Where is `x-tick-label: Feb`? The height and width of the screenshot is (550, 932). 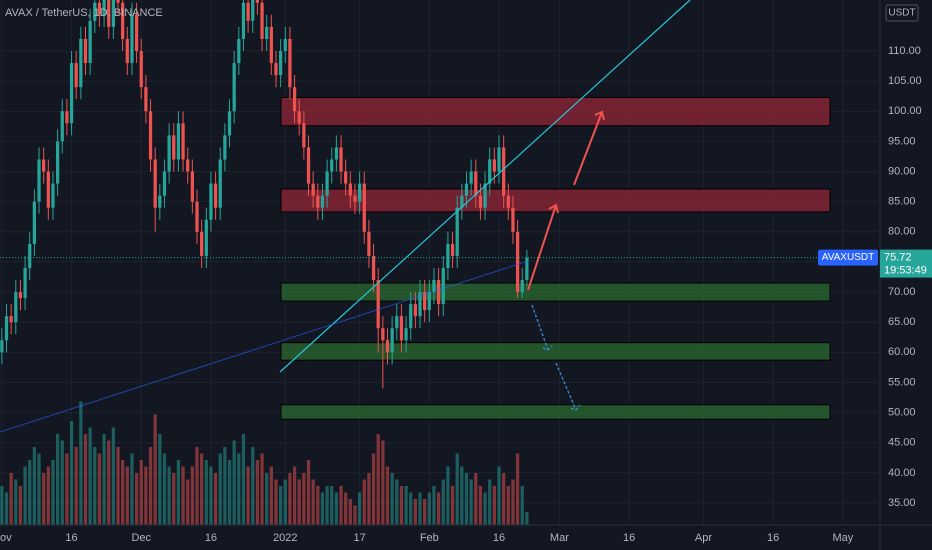 x-tick-label: Feb is located at coordinates (429, 538).